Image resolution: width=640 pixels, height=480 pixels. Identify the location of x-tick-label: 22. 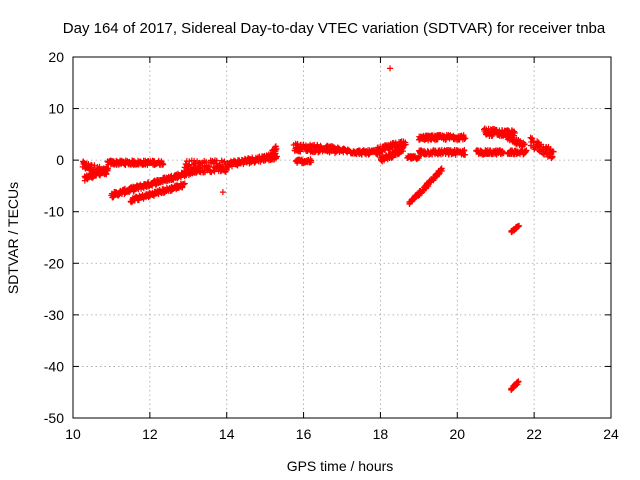
(534, 434).